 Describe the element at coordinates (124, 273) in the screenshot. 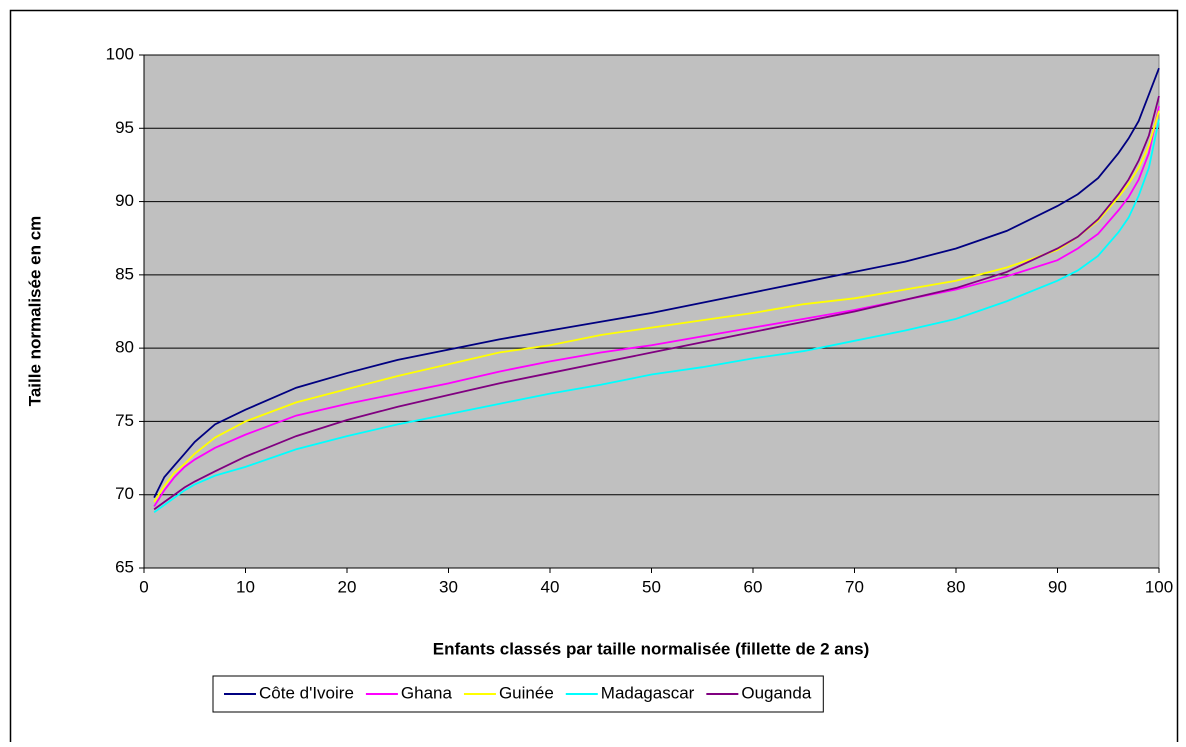

I see `y-tick-label: 85` at that location.